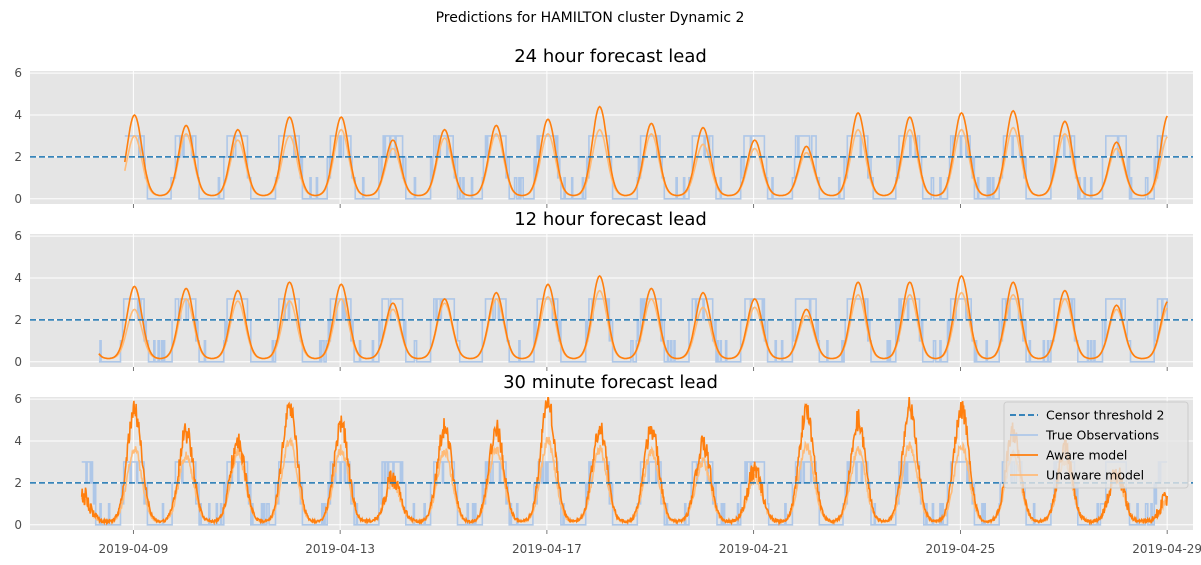 This screenshot has height=565, width=1201. I want to click on x-tick-label: 2019-04-17, so click(547, 549).